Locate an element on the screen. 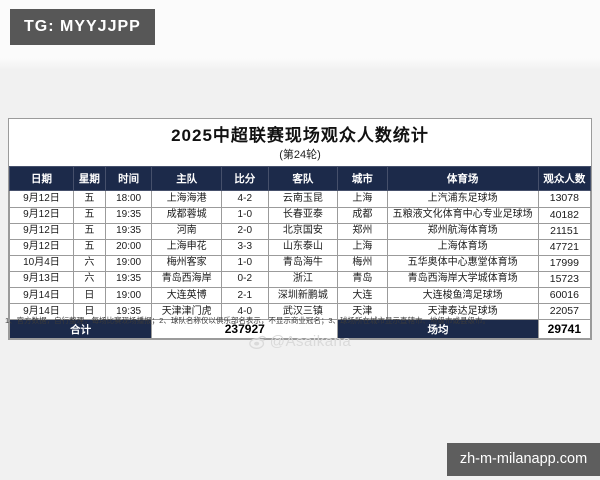  table-cell: 青岛海牛 is located at coordinates (303, 263).